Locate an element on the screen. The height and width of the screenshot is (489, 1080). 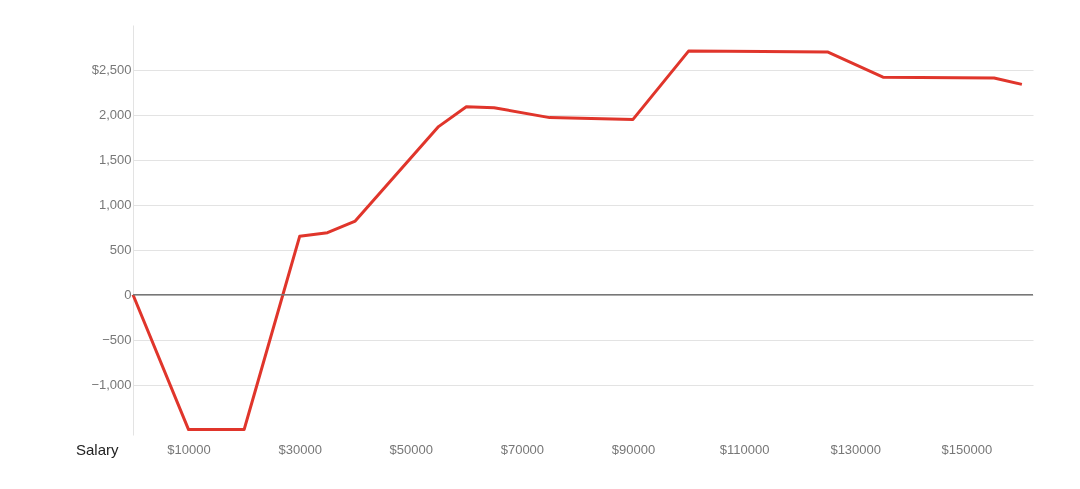
y-tick-label: $2,500 is located at coordinates (111, 70).